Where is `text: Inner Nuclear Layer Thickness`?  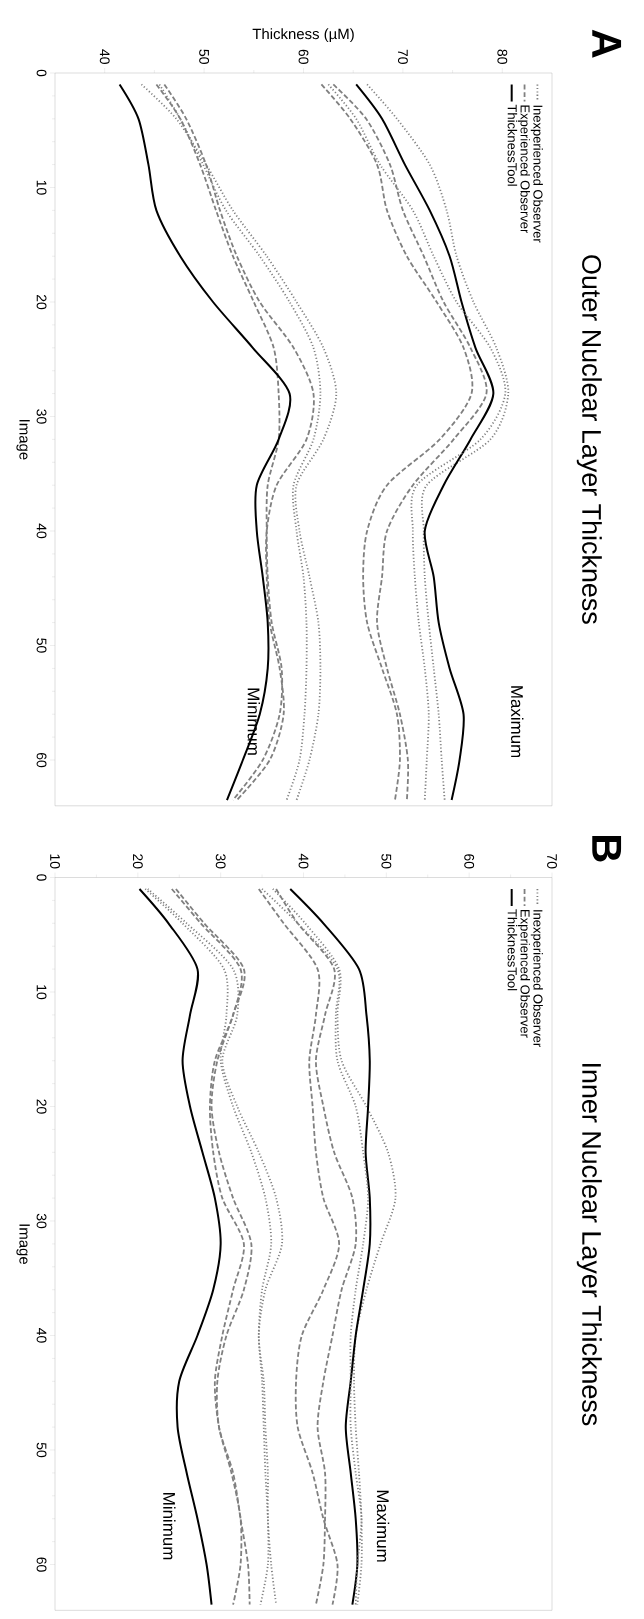 text: Inner Nuclear Layer Thickness is located at coordinates (589, 1245).